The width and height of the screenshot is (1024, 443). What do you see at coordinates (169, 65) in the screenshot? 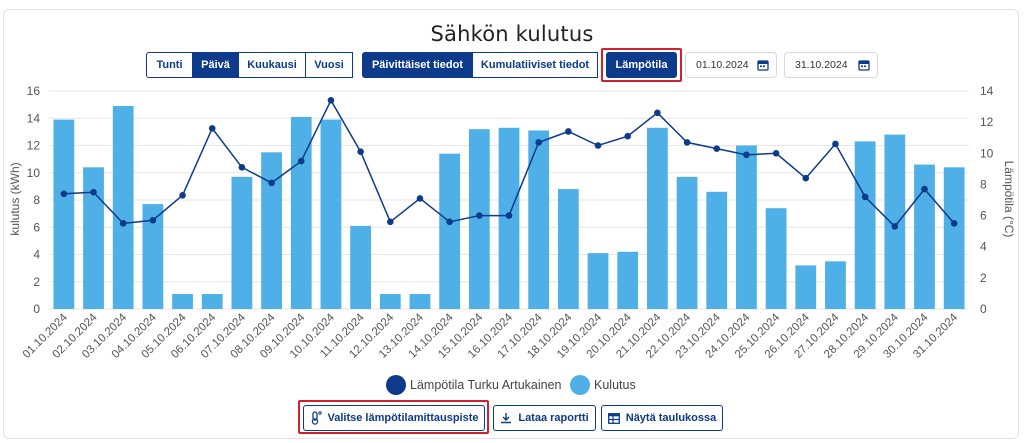
I see `tab-tunti: Tunti` at bounding box center [169, 65].